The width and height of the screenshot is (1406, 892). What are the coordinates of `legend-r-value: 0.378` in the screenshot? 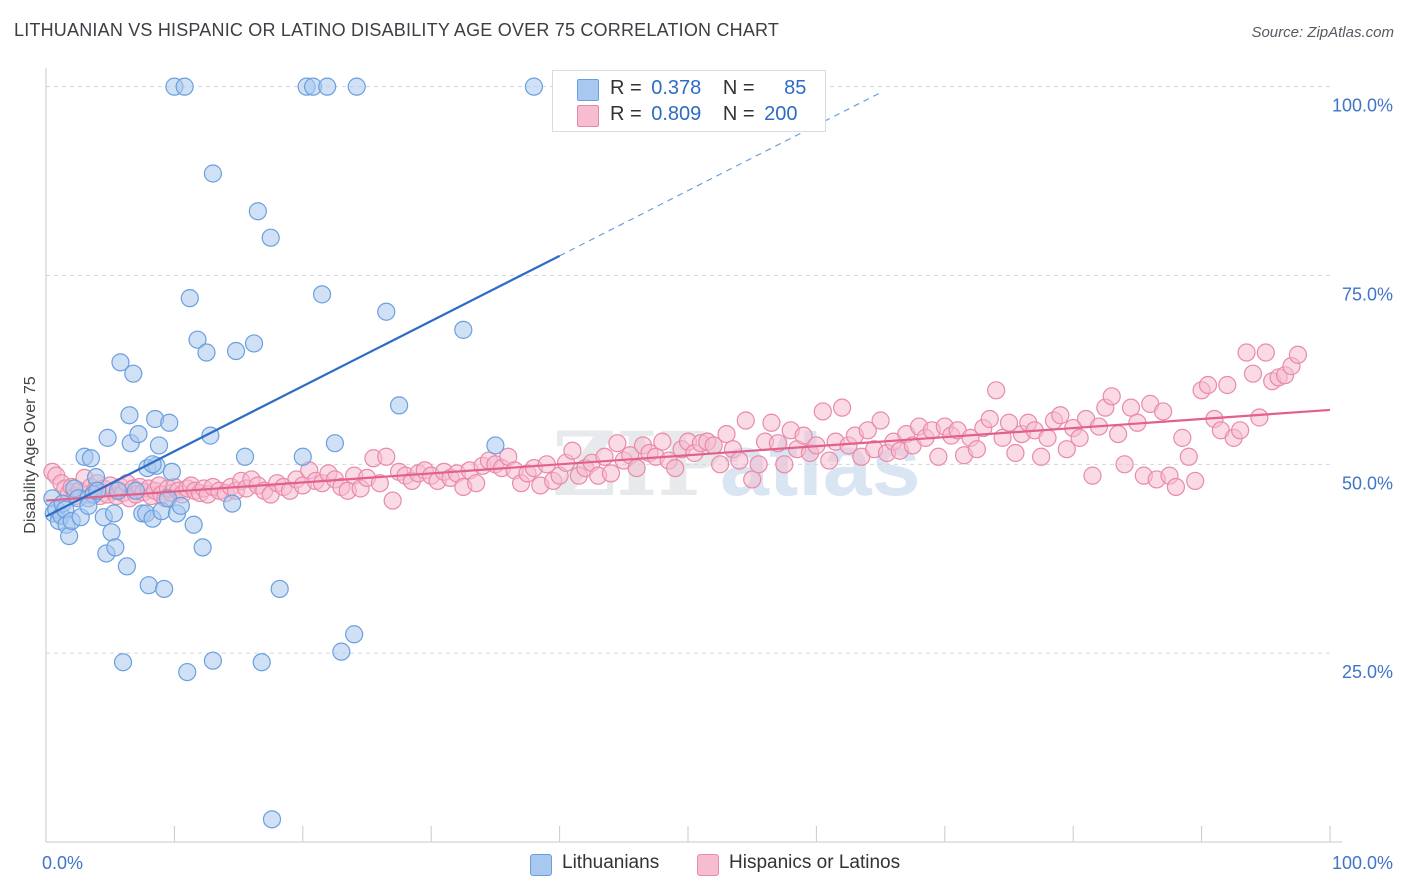 It's located at (676, 88).